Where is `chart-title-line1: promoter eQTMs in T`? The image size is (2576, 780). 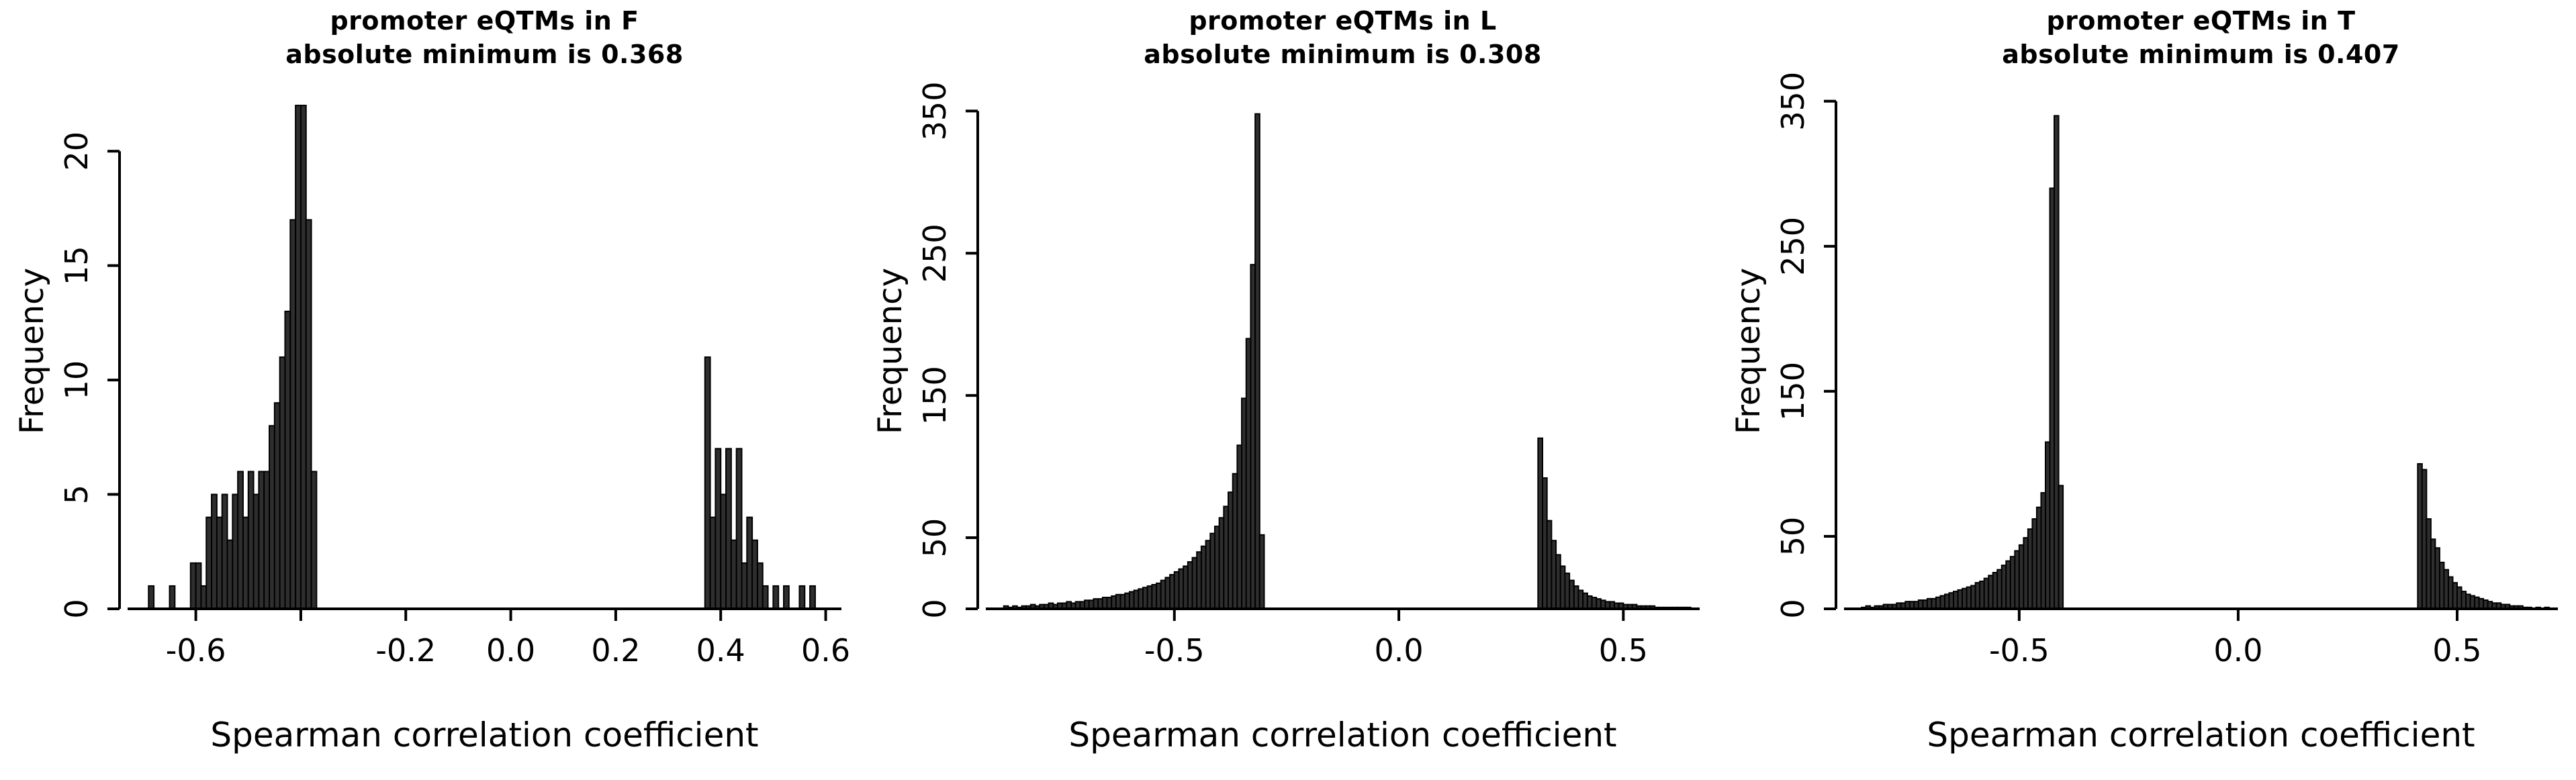 chart-title-line1: promoter eQTMs in T is located at coordinates (2201, 21).